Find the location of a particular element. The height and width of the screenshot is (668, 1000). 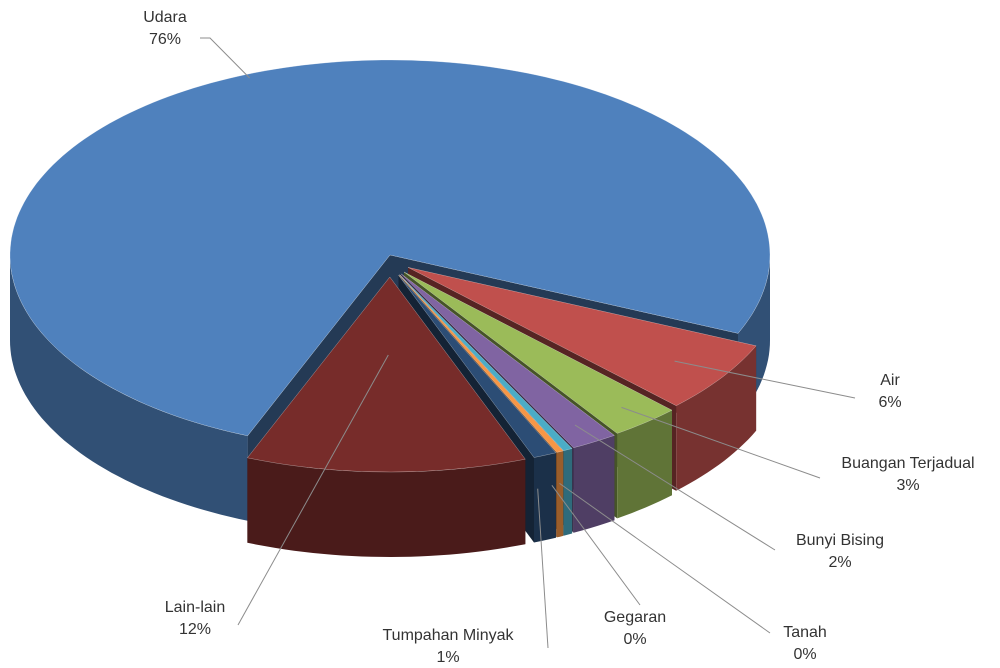

label-value: 6% is located at coordinates (889, 402).